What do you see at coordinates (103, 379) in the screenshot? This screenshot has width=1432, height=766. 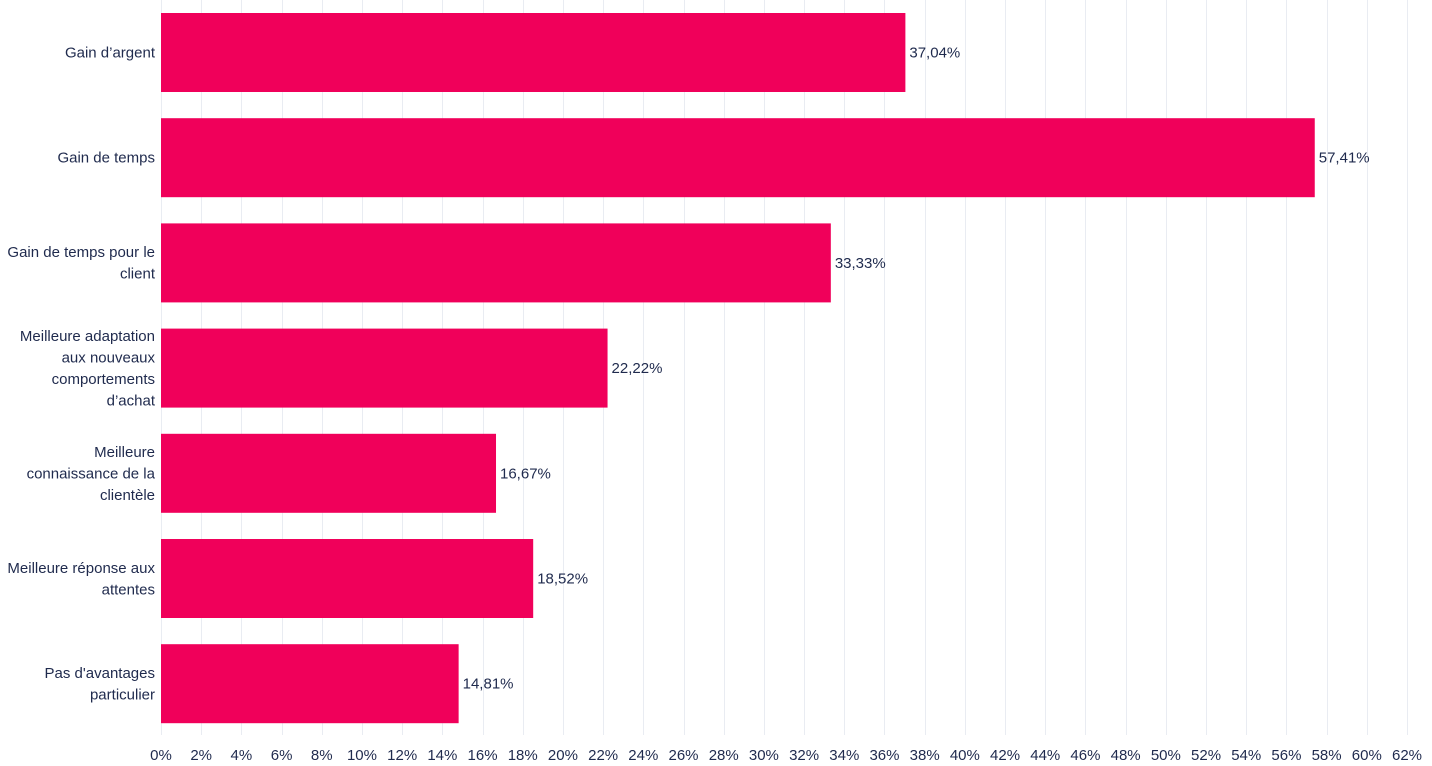 I see `category-label-line: comportements` at bounding box center [103, 379].